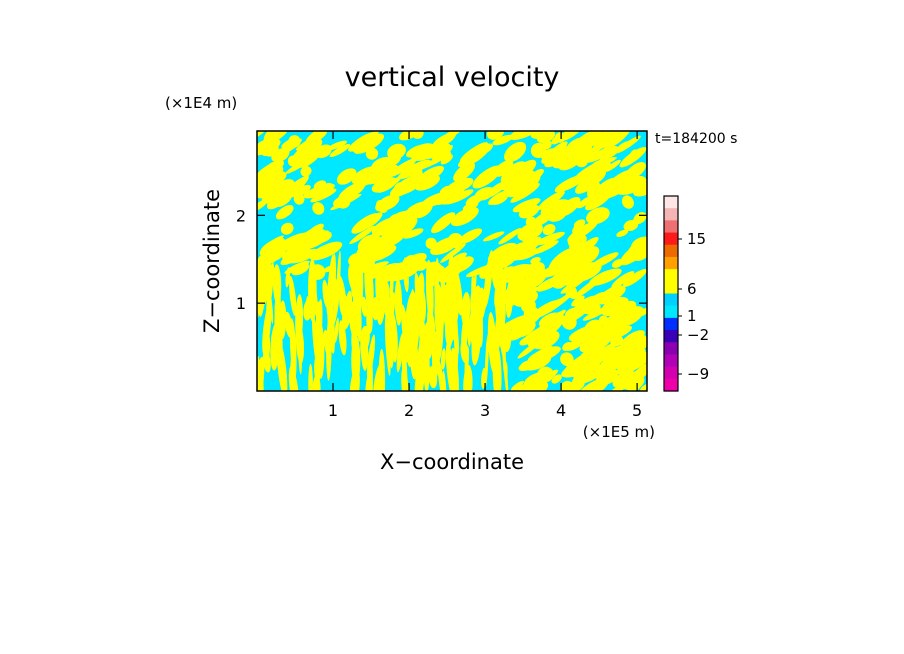  I want to click on time-label: t=184200 s, so click(696, 139).